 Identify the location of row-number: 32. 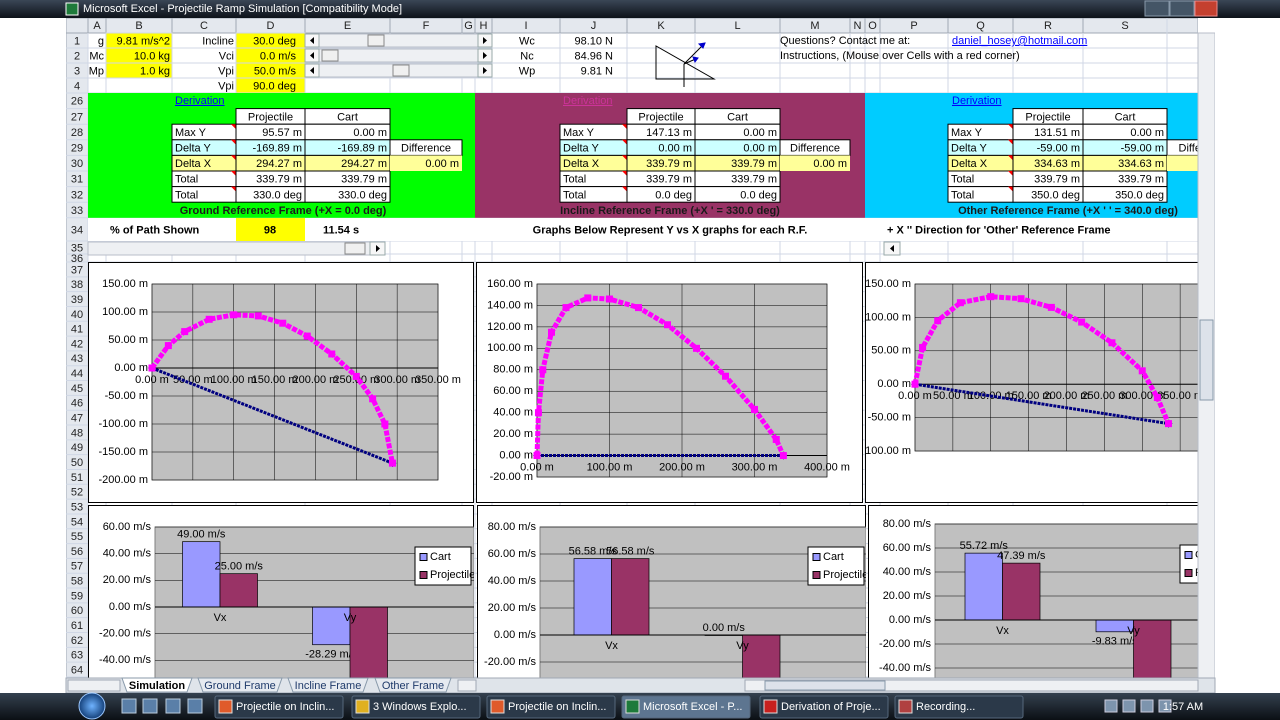
(77, 195).